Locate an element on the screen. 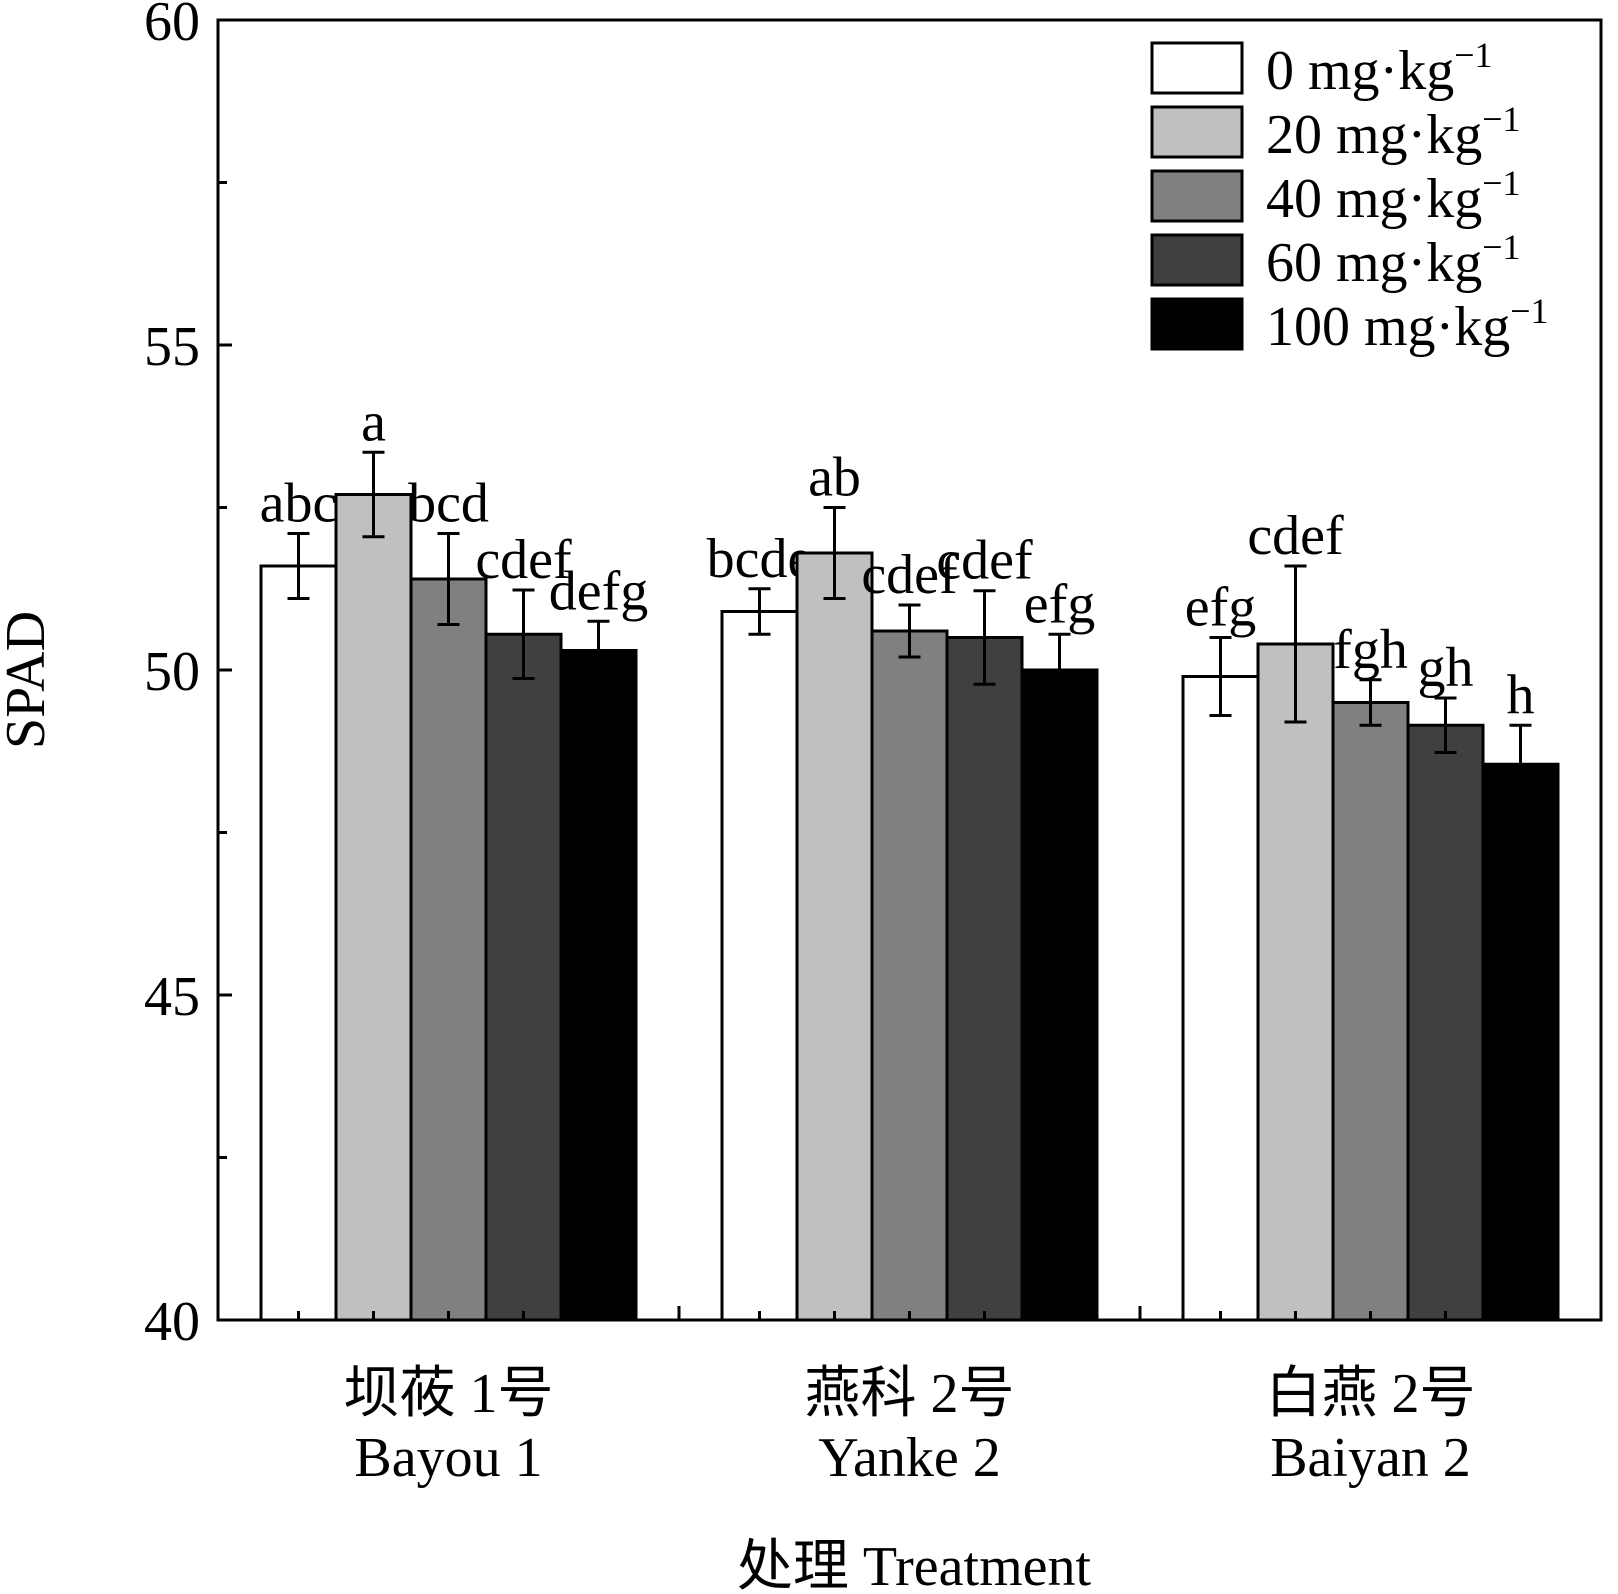 The width and height of the screenshot is (1618, 1594). legend-label: 0 mg·kg−1 is located at coordinates (1379, 68).